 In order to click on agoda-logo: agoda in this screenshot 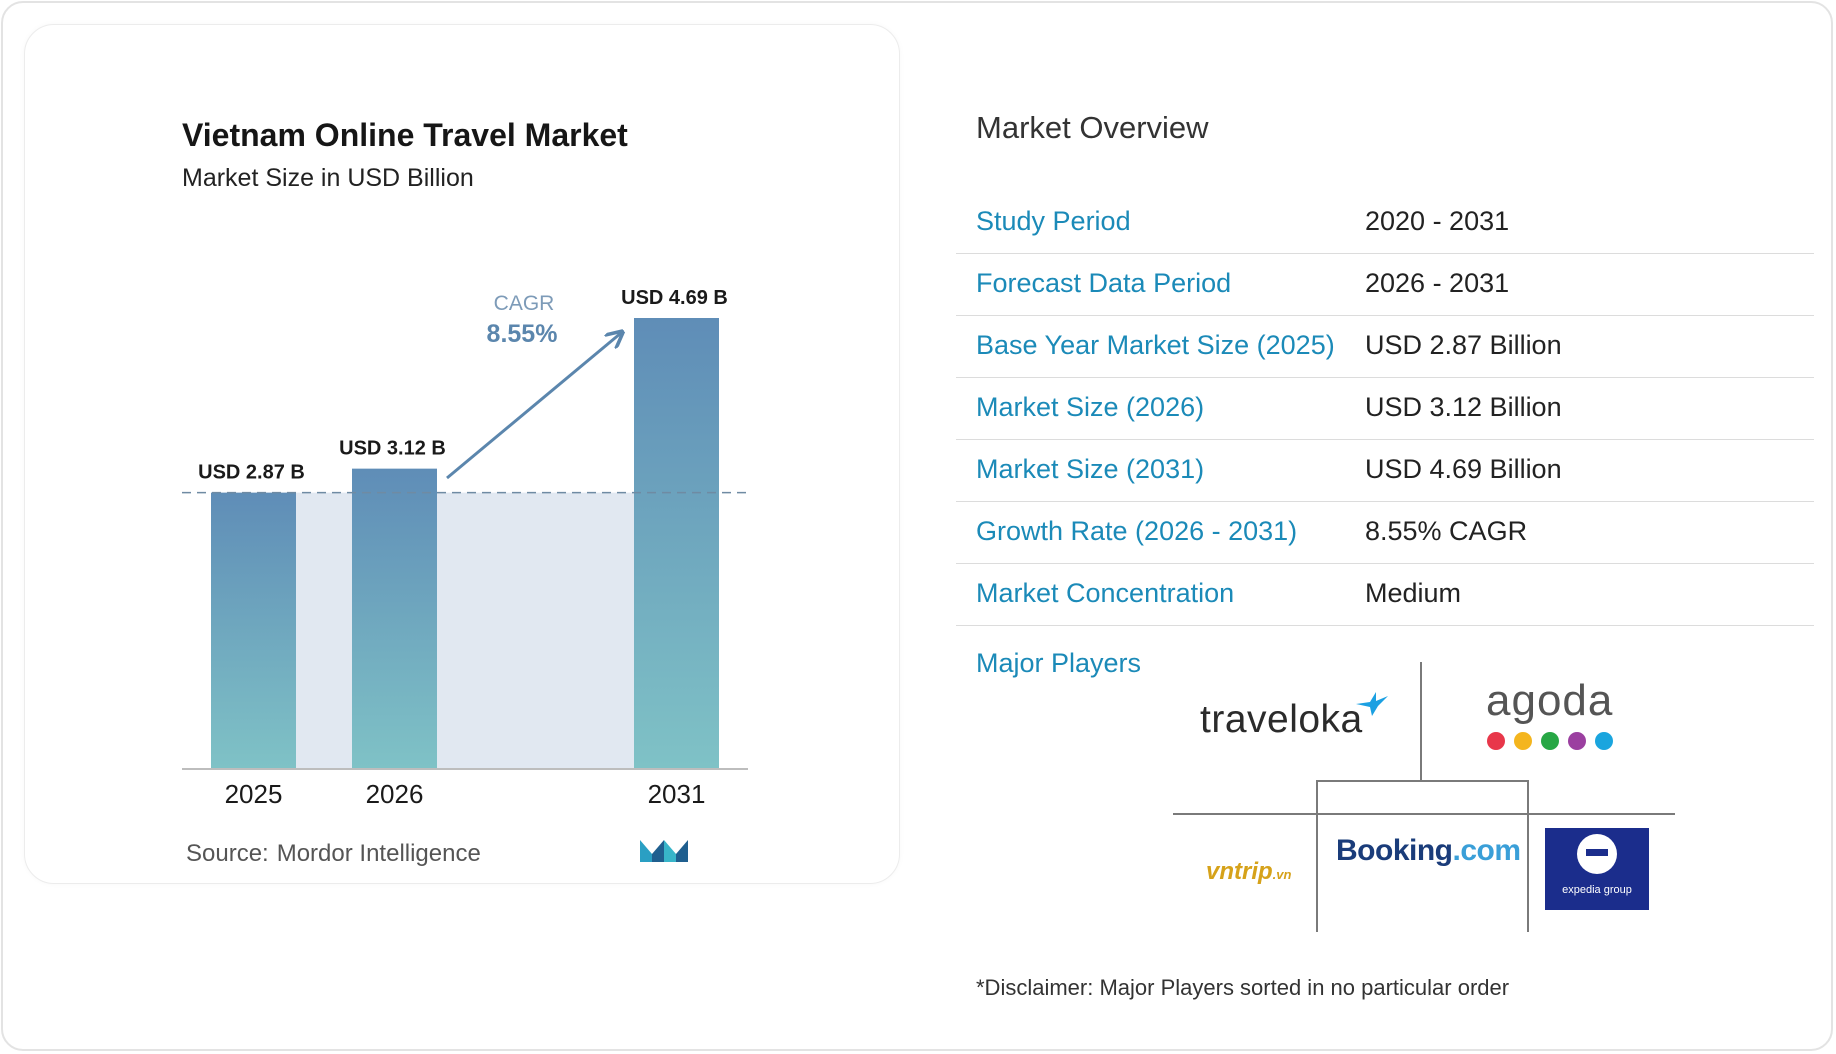, I will do `click(1550, 700)`.